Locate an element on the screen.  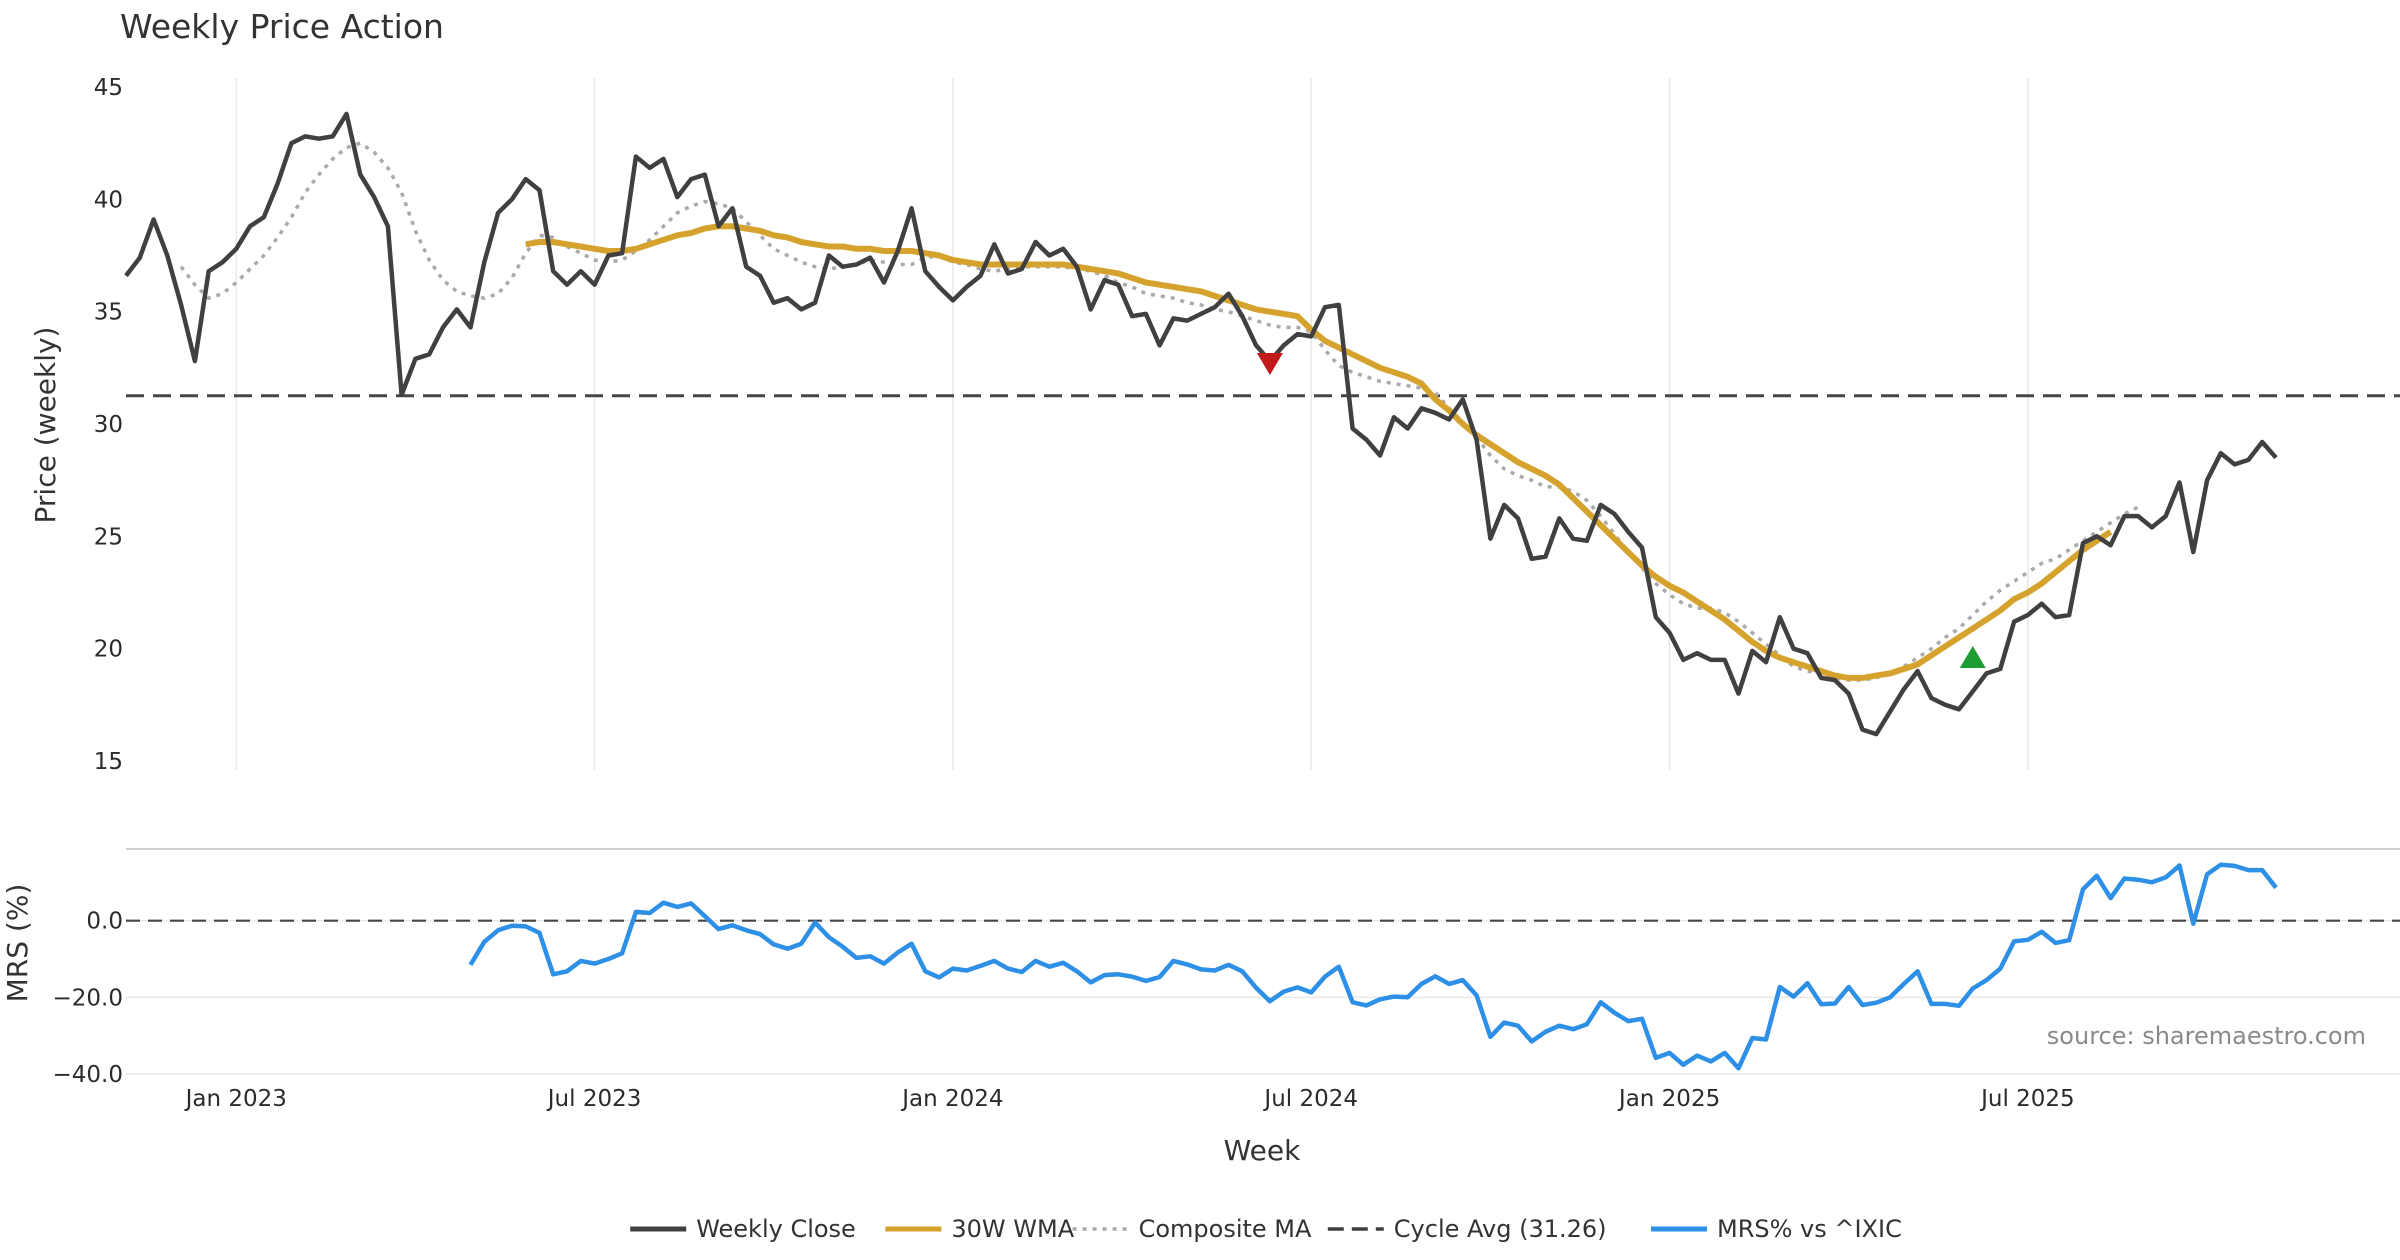
mrs-y-tick-label: −20.0 is located at coordinates (88, 998).